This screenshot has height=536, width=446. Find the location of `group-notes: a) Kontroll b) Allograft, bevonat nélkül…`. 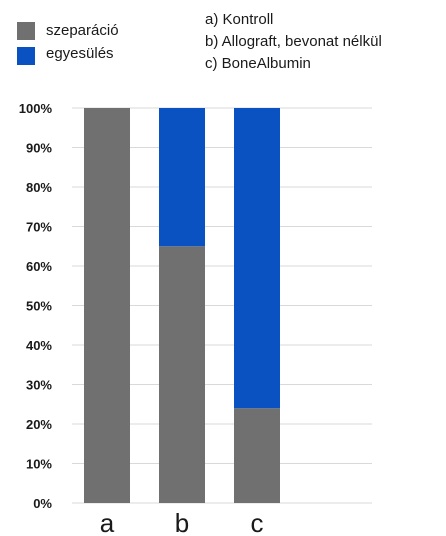

group-notes: a) Kontroll b) Allograft, bevonat nélkül… is located at coordinates (293, 41).